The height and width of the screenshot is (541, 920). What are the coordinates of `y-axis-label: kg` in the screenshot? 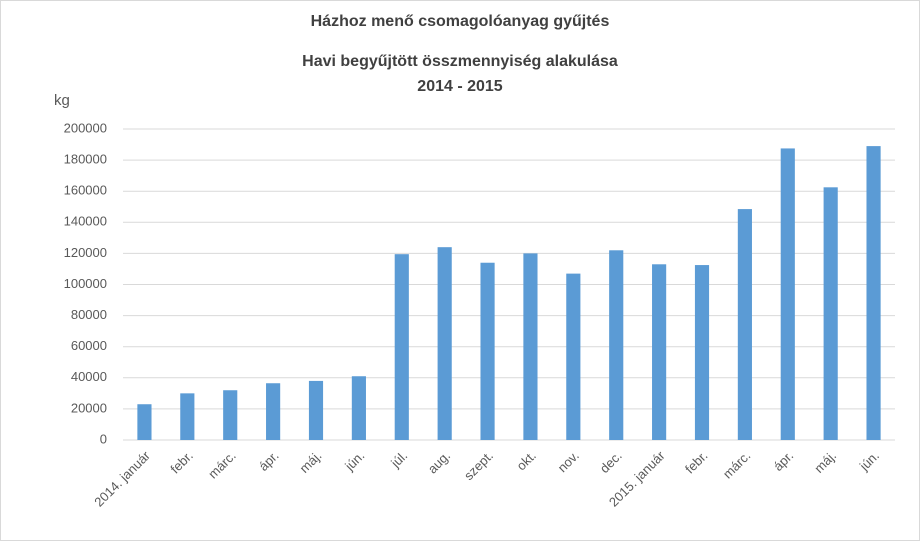 It's located at (62, 100).